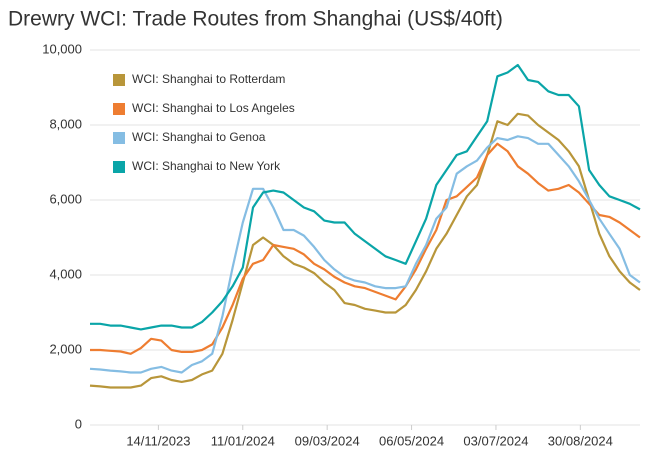 This screenshot has width=654, height=461. I want to click on x-tick-label: 09/03/2024, so click(327, 440).